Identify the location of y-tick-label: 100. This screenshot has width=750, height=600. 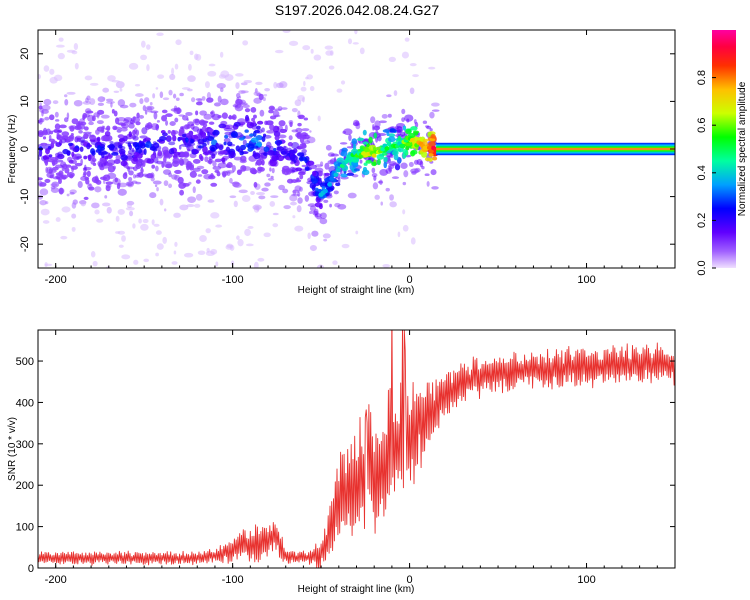
(25, 528).